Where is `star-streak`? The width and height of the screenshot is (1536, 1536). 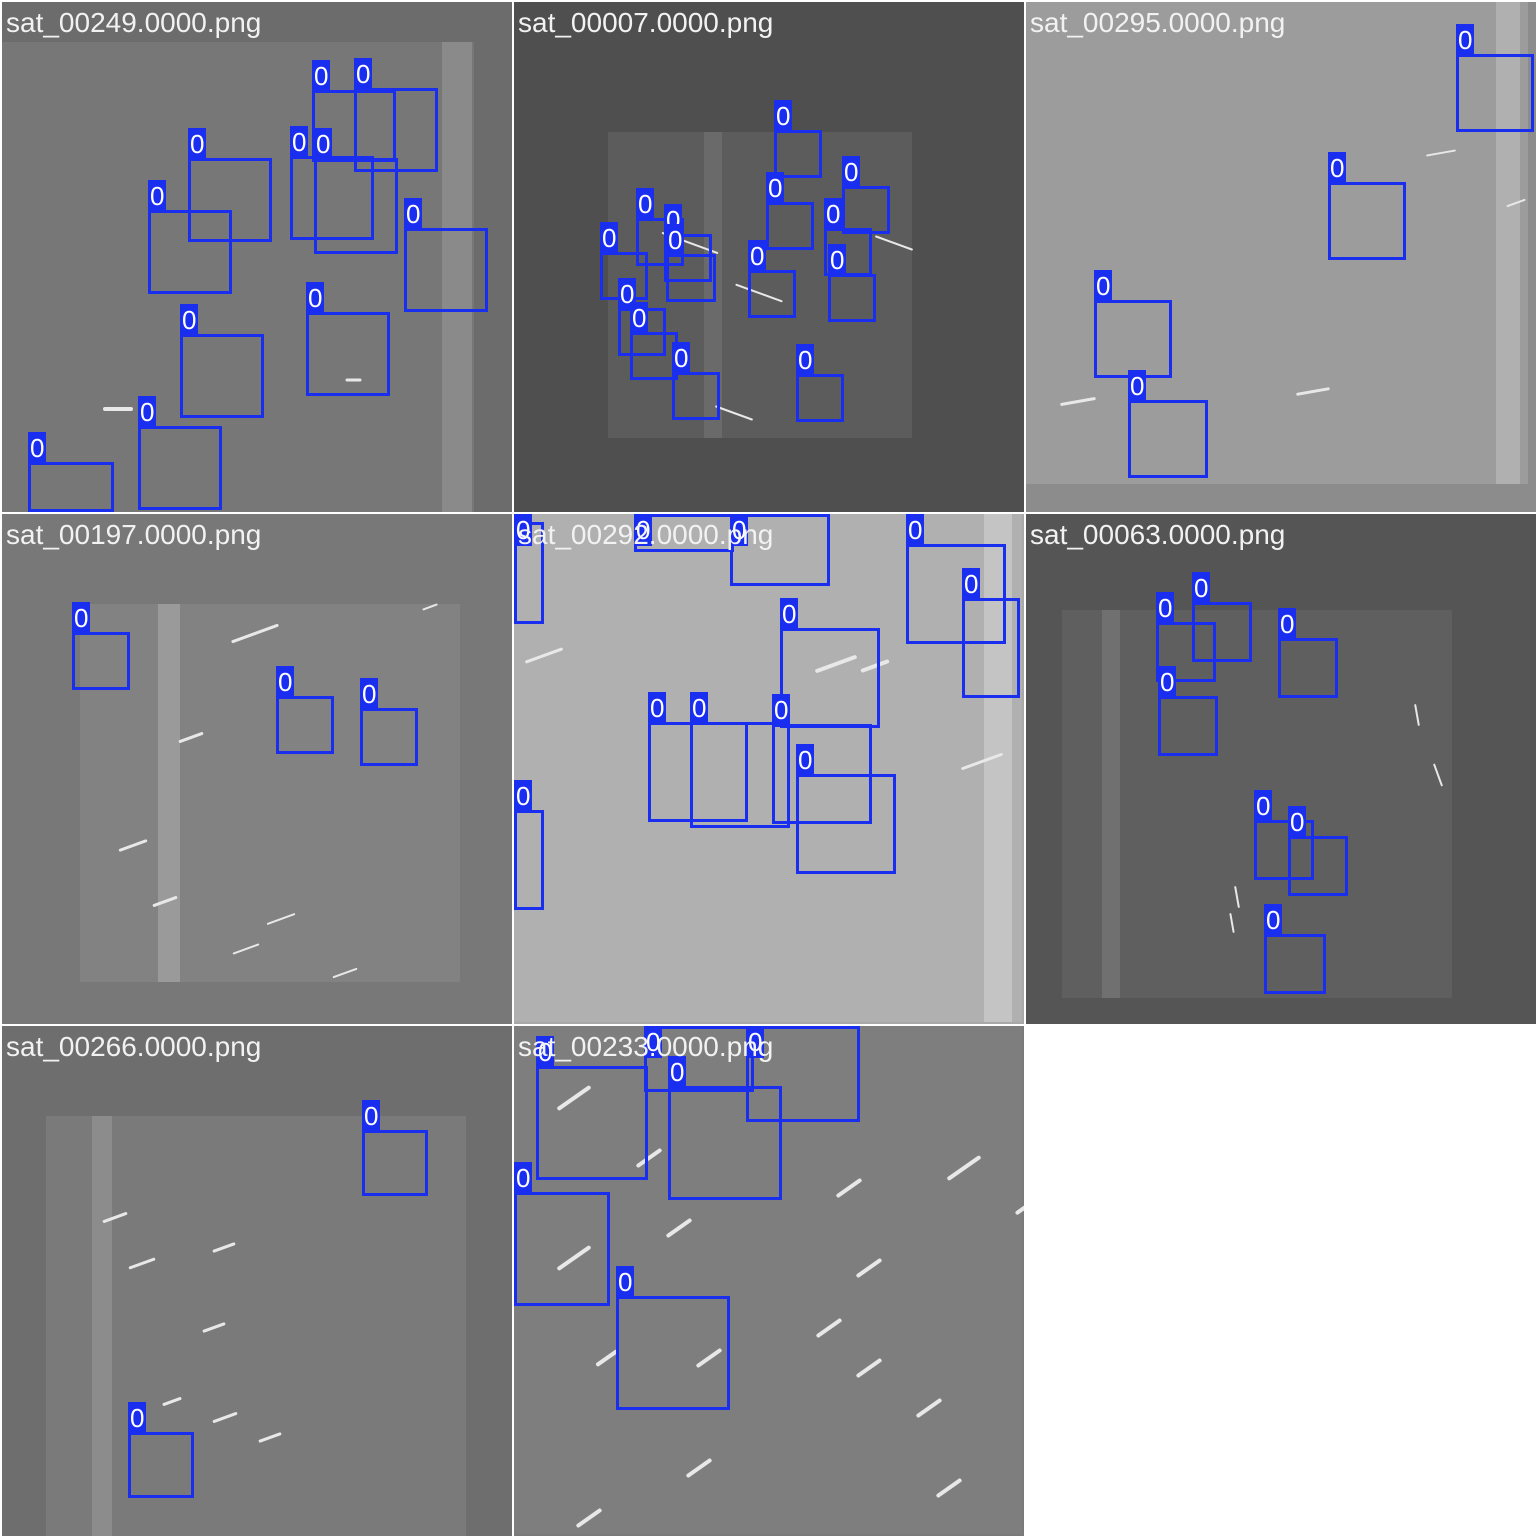
star-streak is located at coordinates (118, 409).